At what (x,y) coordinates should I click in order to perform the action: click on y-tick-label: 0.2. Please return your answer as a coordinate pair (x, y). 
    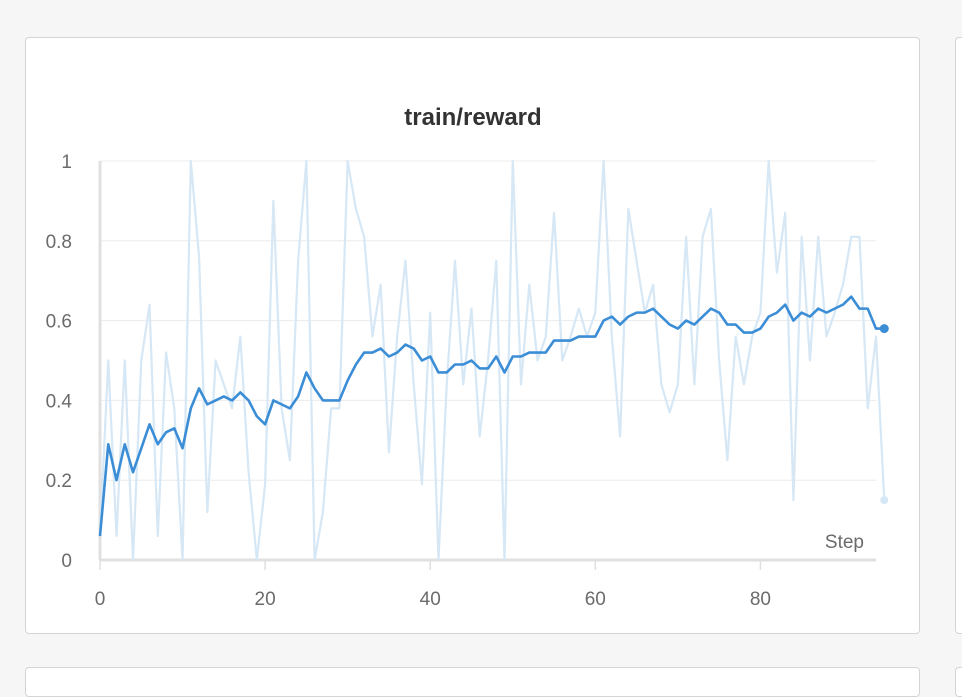
    Looking at the image, I should click on (59, 481).